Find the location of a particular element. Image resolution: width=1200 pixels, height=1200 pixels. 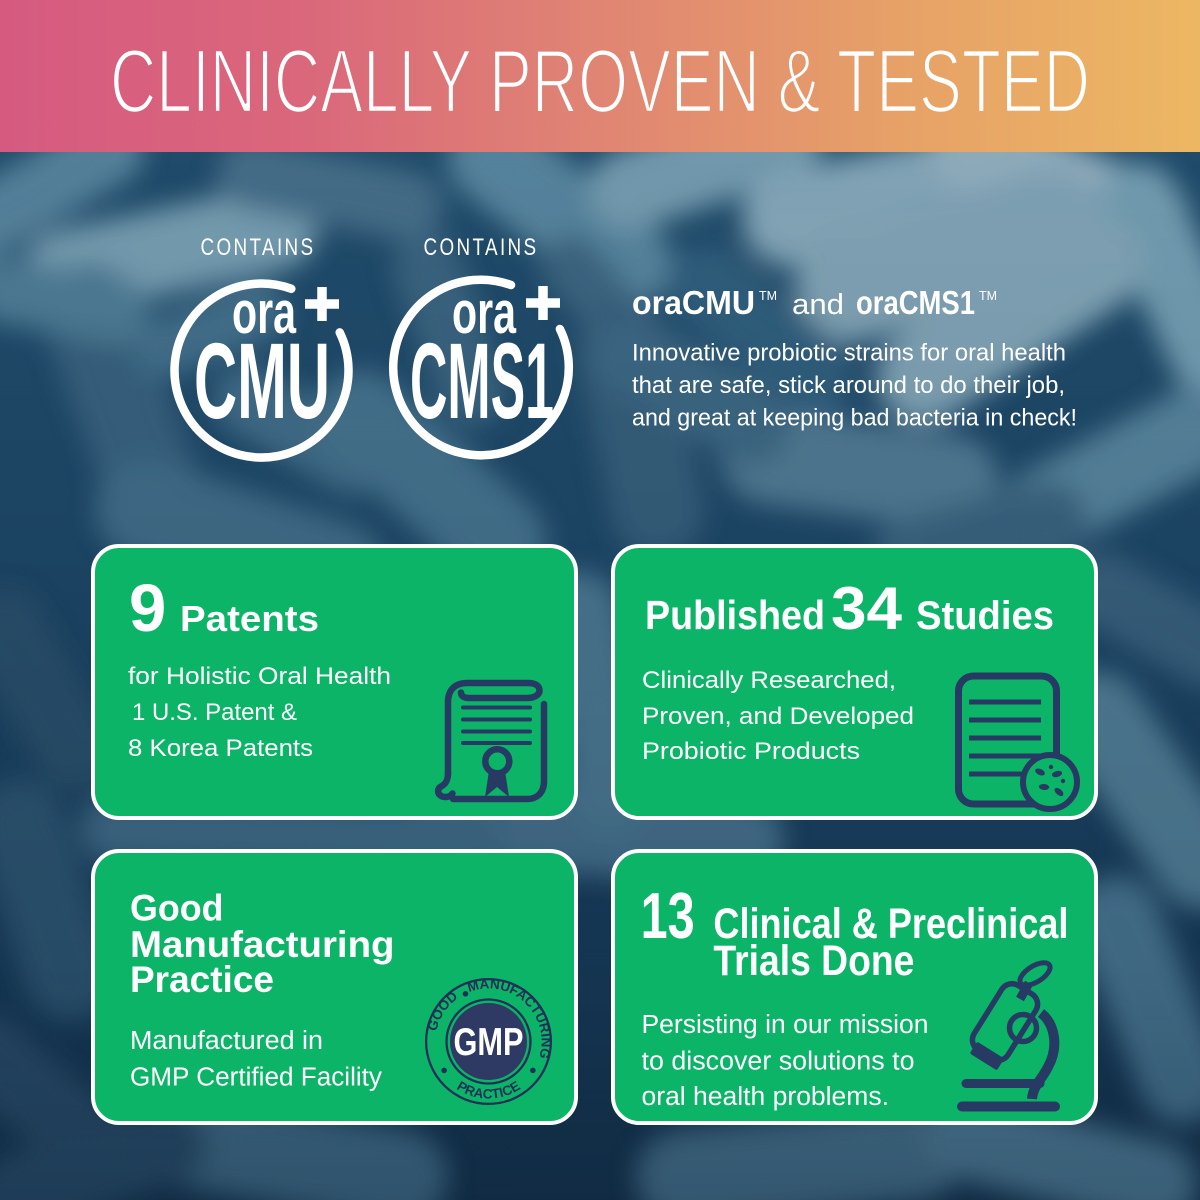

svg-text: and is located at coordinates (818, 305).